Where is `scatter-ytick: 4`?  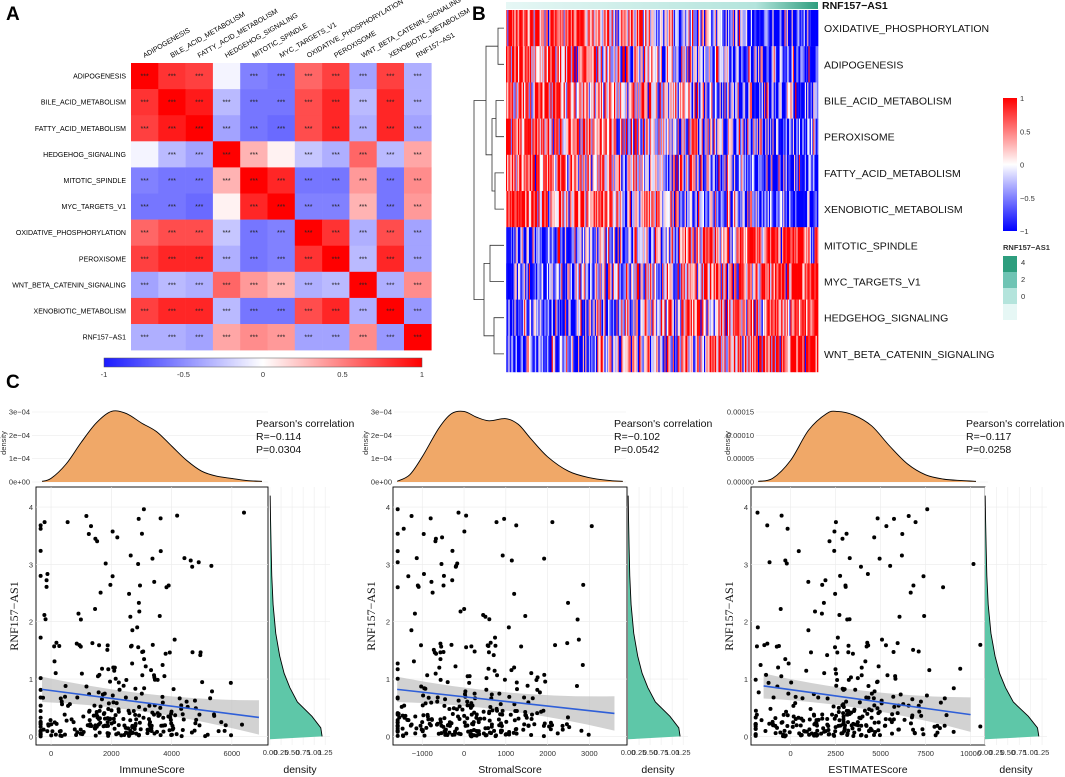
scatter-ytick: 4 is located at coordinates (31, 507).